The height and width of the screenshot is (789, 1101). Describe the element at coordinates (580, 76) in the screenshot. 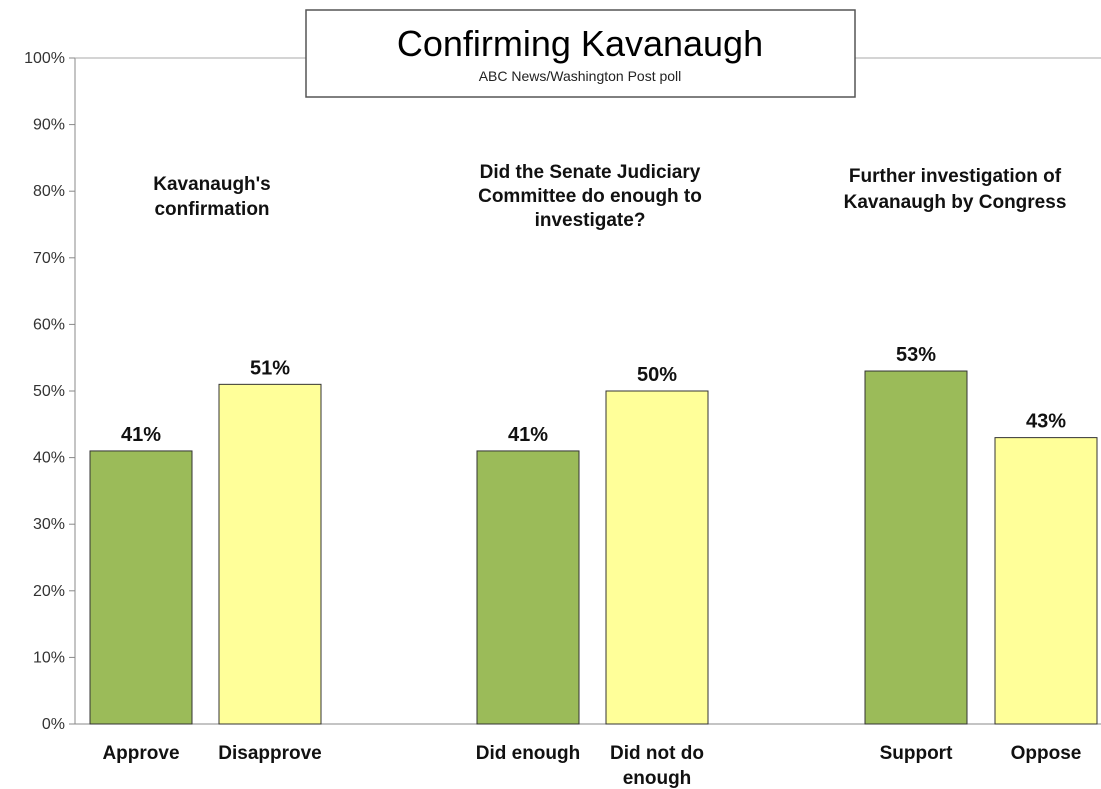

I see `chart-subtitle: ABC News/Washington Post poll` at that location.